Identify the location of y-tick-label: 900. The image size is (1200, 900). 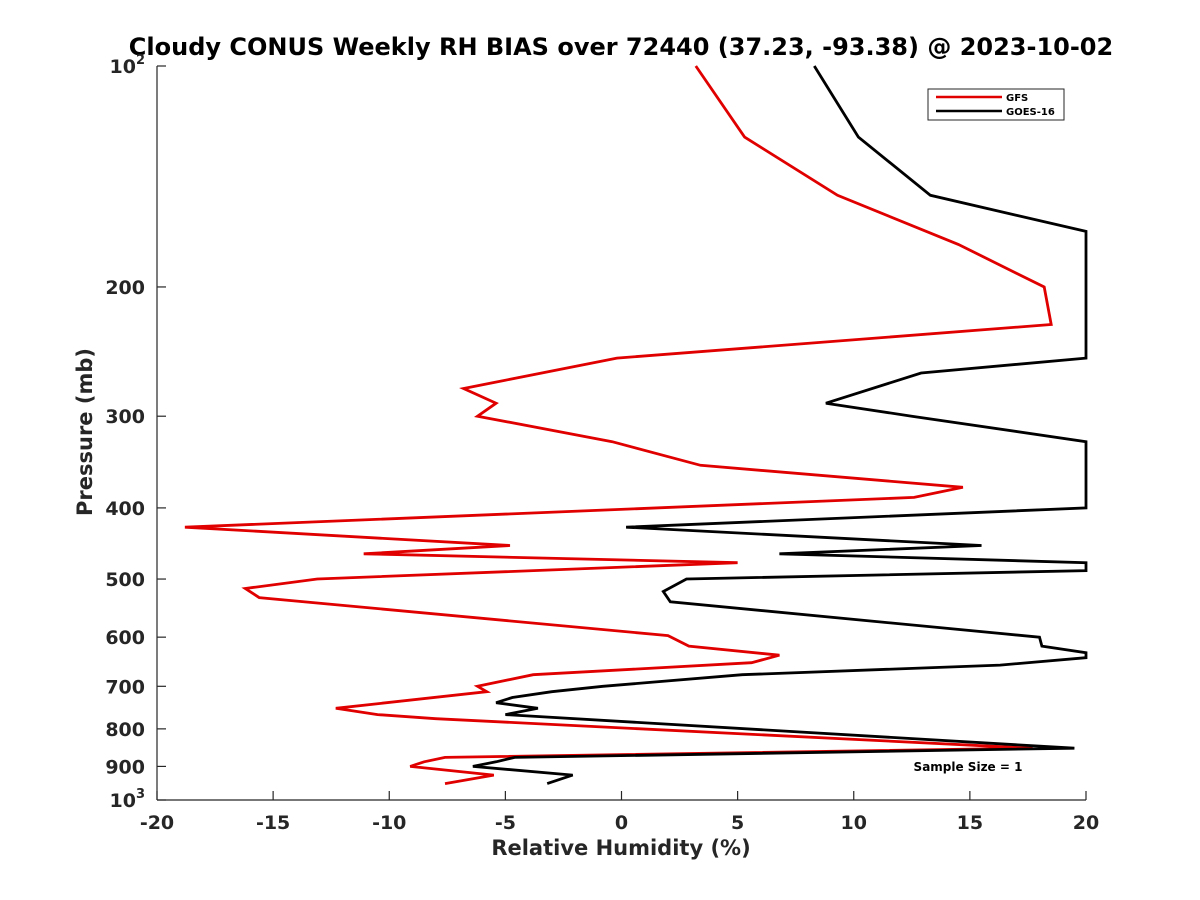
(125, 767).